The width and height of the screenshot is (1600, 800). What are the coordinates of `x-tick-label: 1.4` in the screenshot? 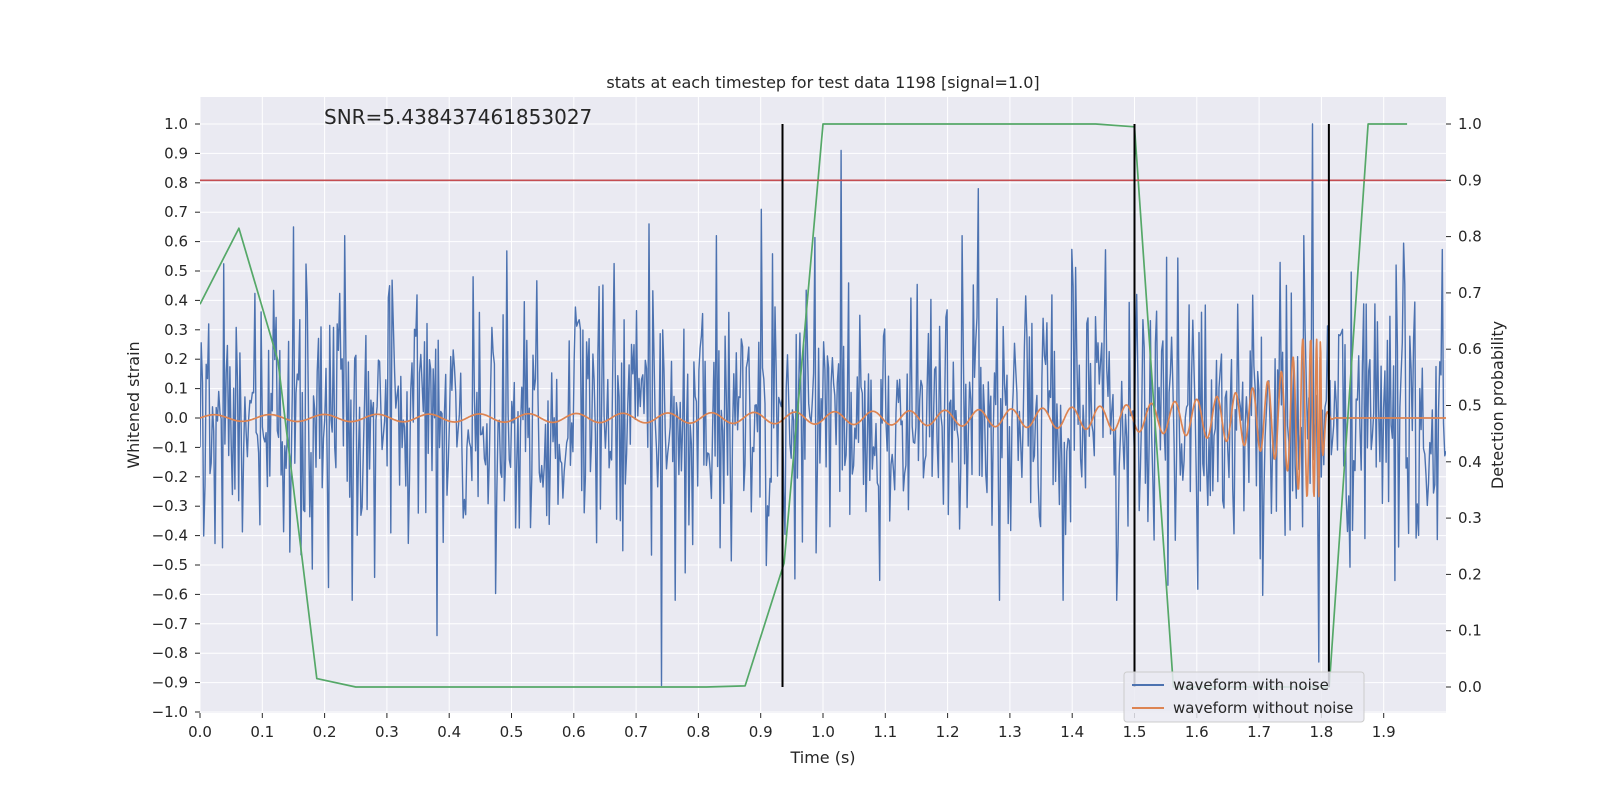 It's located at (1072, 732).